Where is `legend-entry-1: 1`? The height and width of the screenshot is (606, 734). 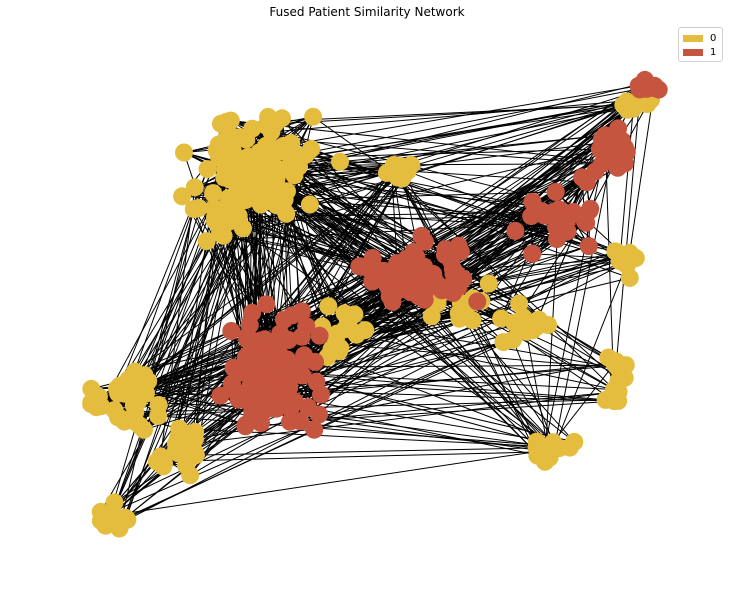
legend-entry-1: 1 is located at coordinates (700, 52).